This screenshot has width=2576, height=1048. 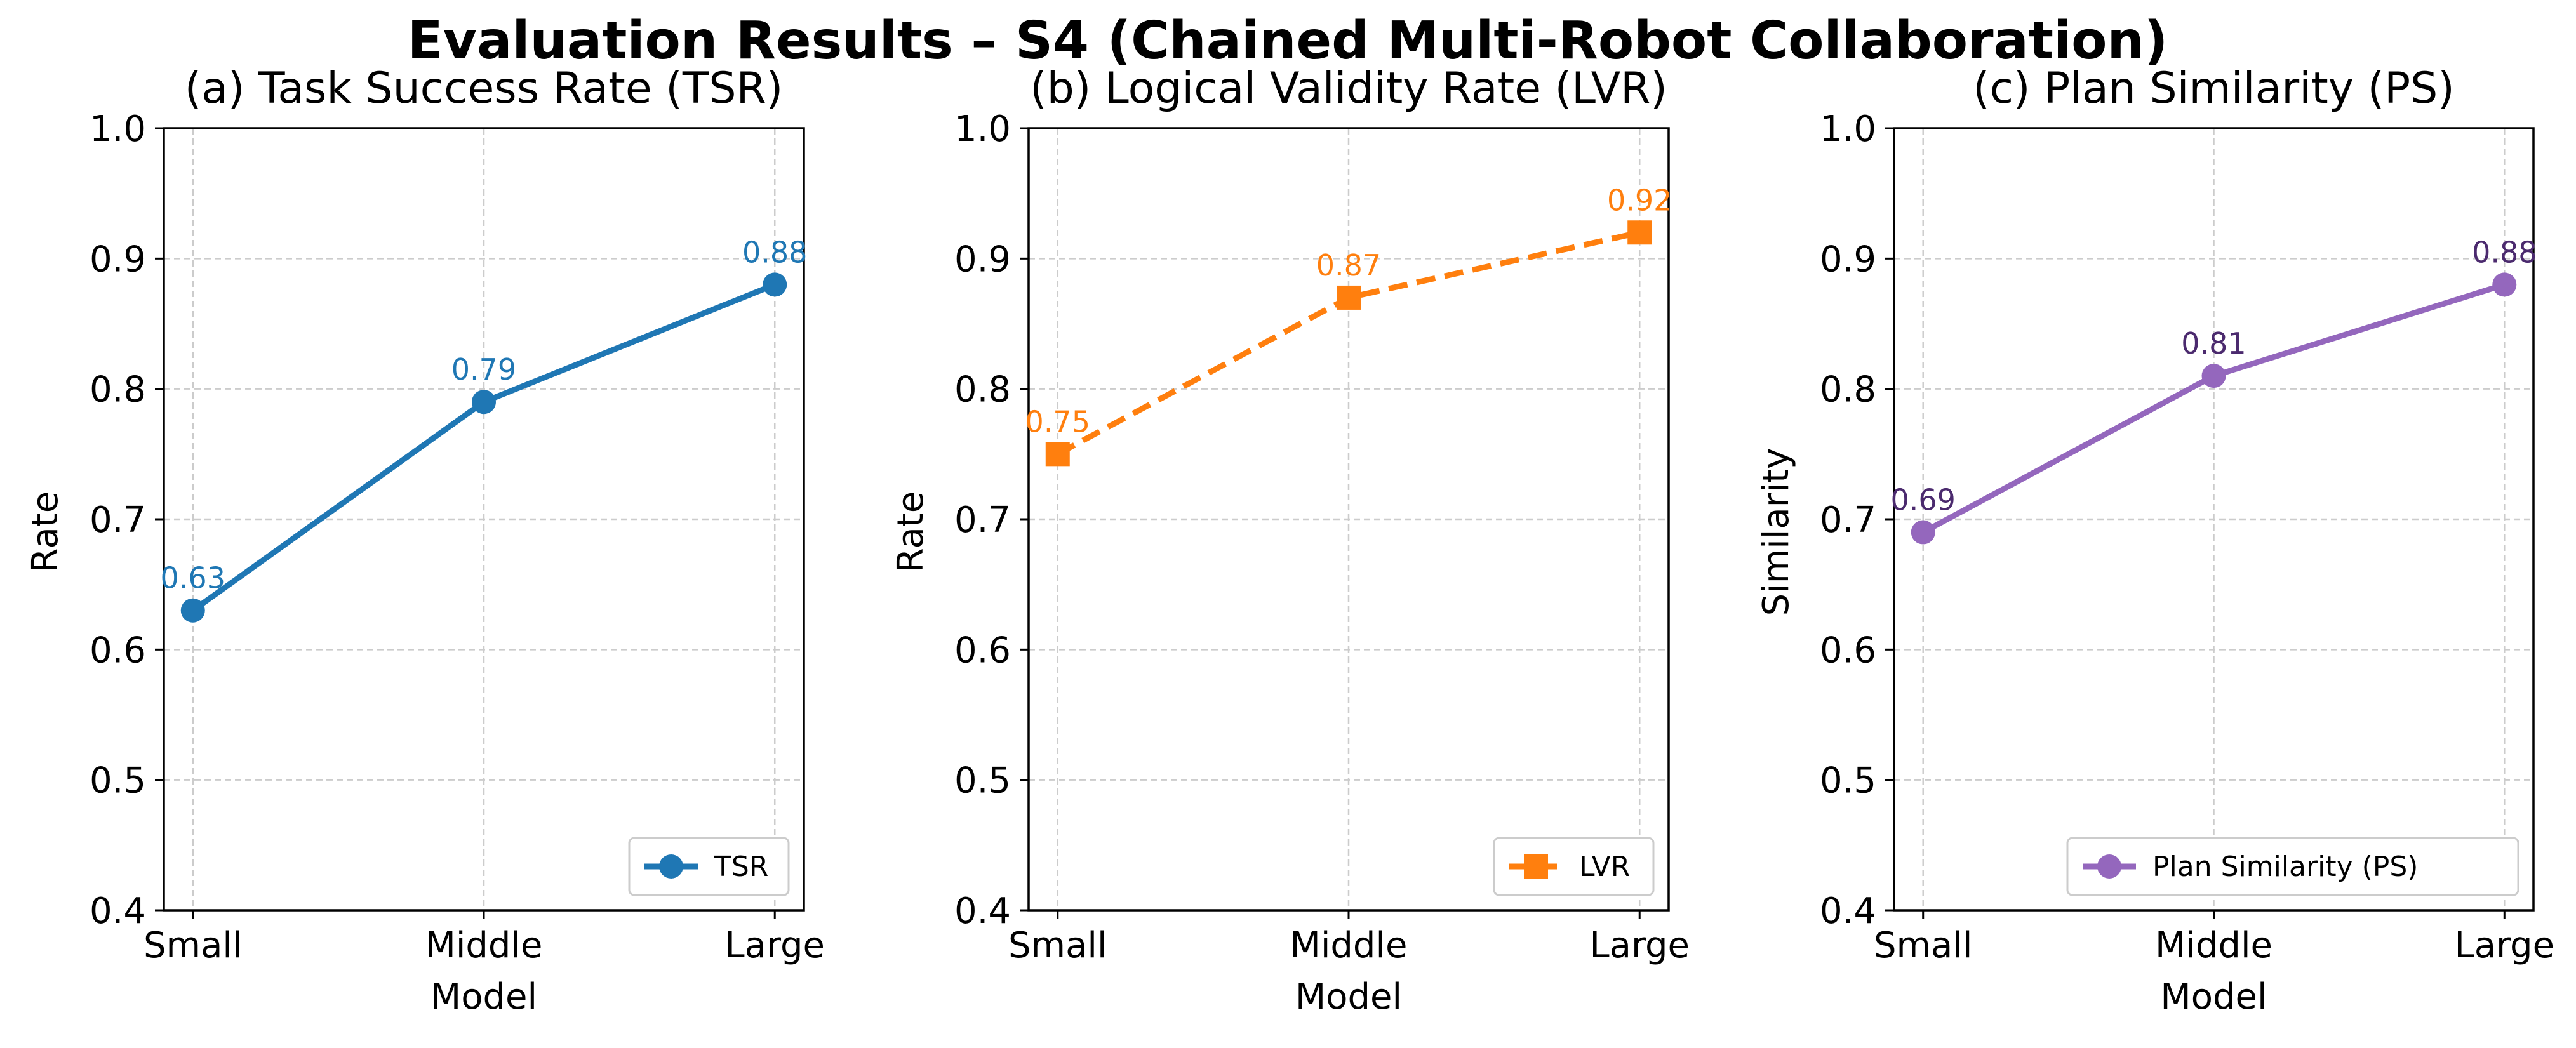 I want to click on panel-title: (c) Plan Similarity (PS), so click(x=2214, y=88).